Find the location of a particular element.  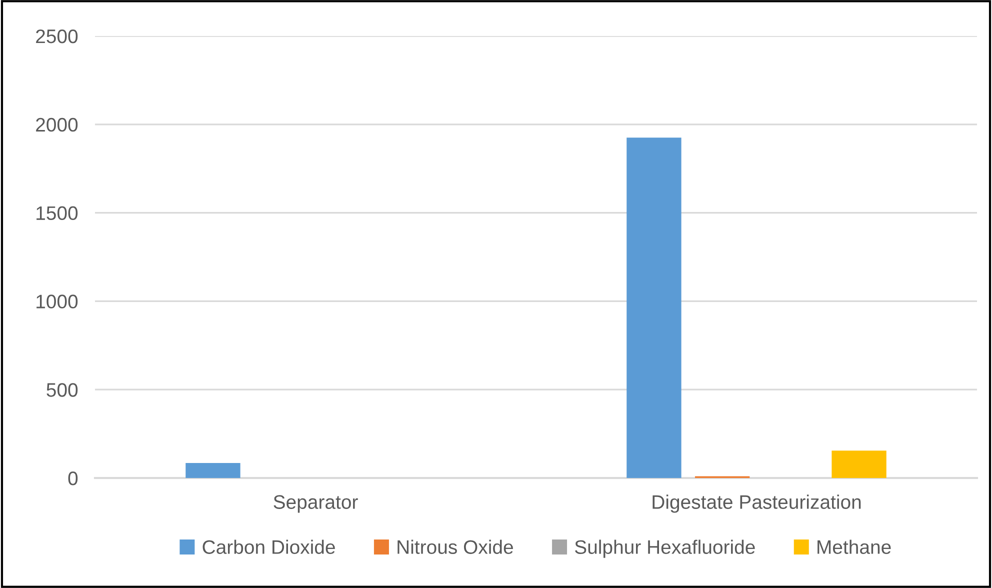

legend-label: Nitrous Oxide is located at coordinates (455, 547).